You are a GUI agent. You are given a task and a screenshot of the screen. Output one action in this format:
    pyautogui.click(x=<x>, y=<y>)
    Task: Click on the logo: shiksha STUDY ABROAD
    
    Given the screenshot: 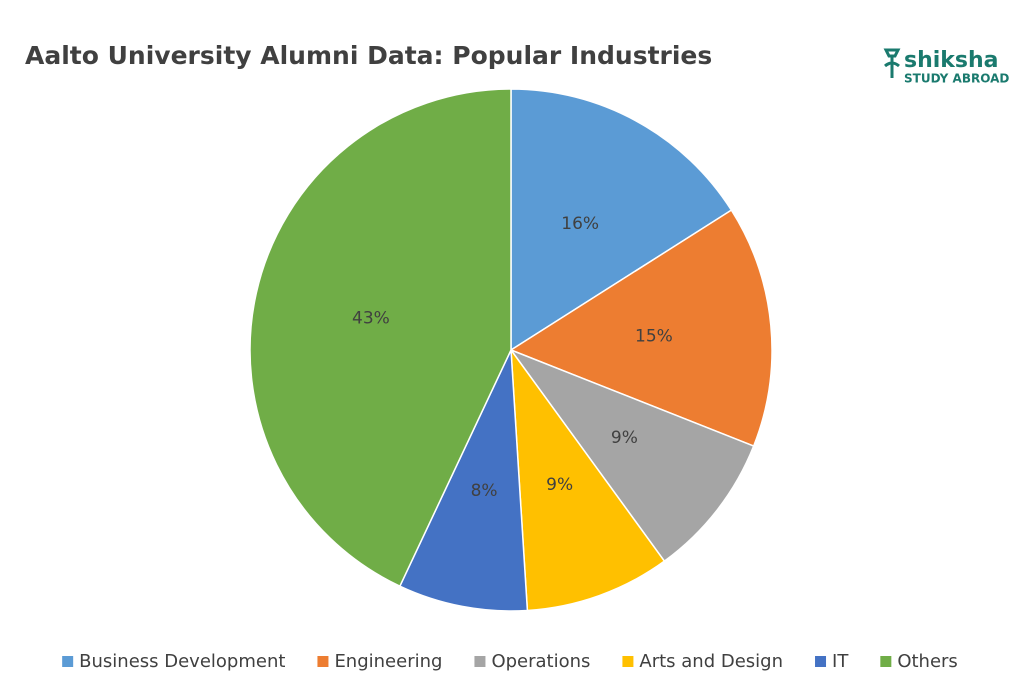 What is the action you would take?
    pyautogui.click(x=946, y=67)
    